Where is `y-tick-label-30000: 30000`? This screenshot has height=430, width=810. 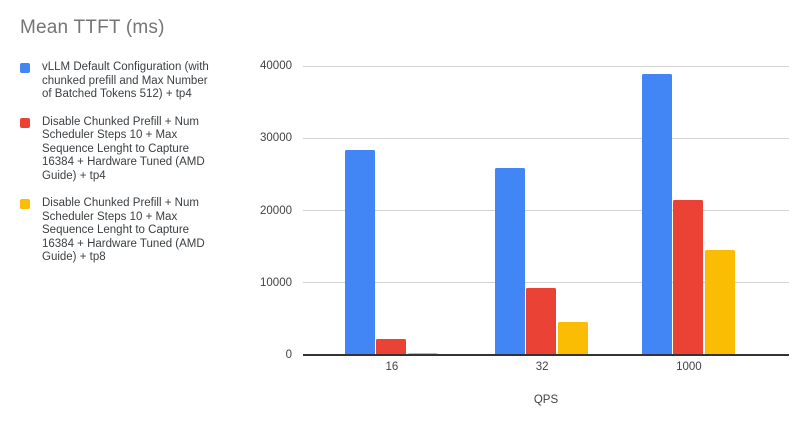 y-tick-label-30000: 30000 is located at coordinates (276, 138).